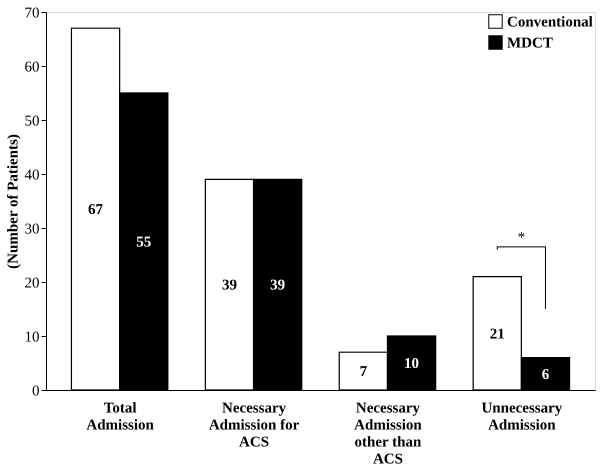 The image size is (600, 471). What do you see at coordinates (120, 417) in the screenshot?
I see `x-tick-label: Total Admission` at bounding box center [120, 417].